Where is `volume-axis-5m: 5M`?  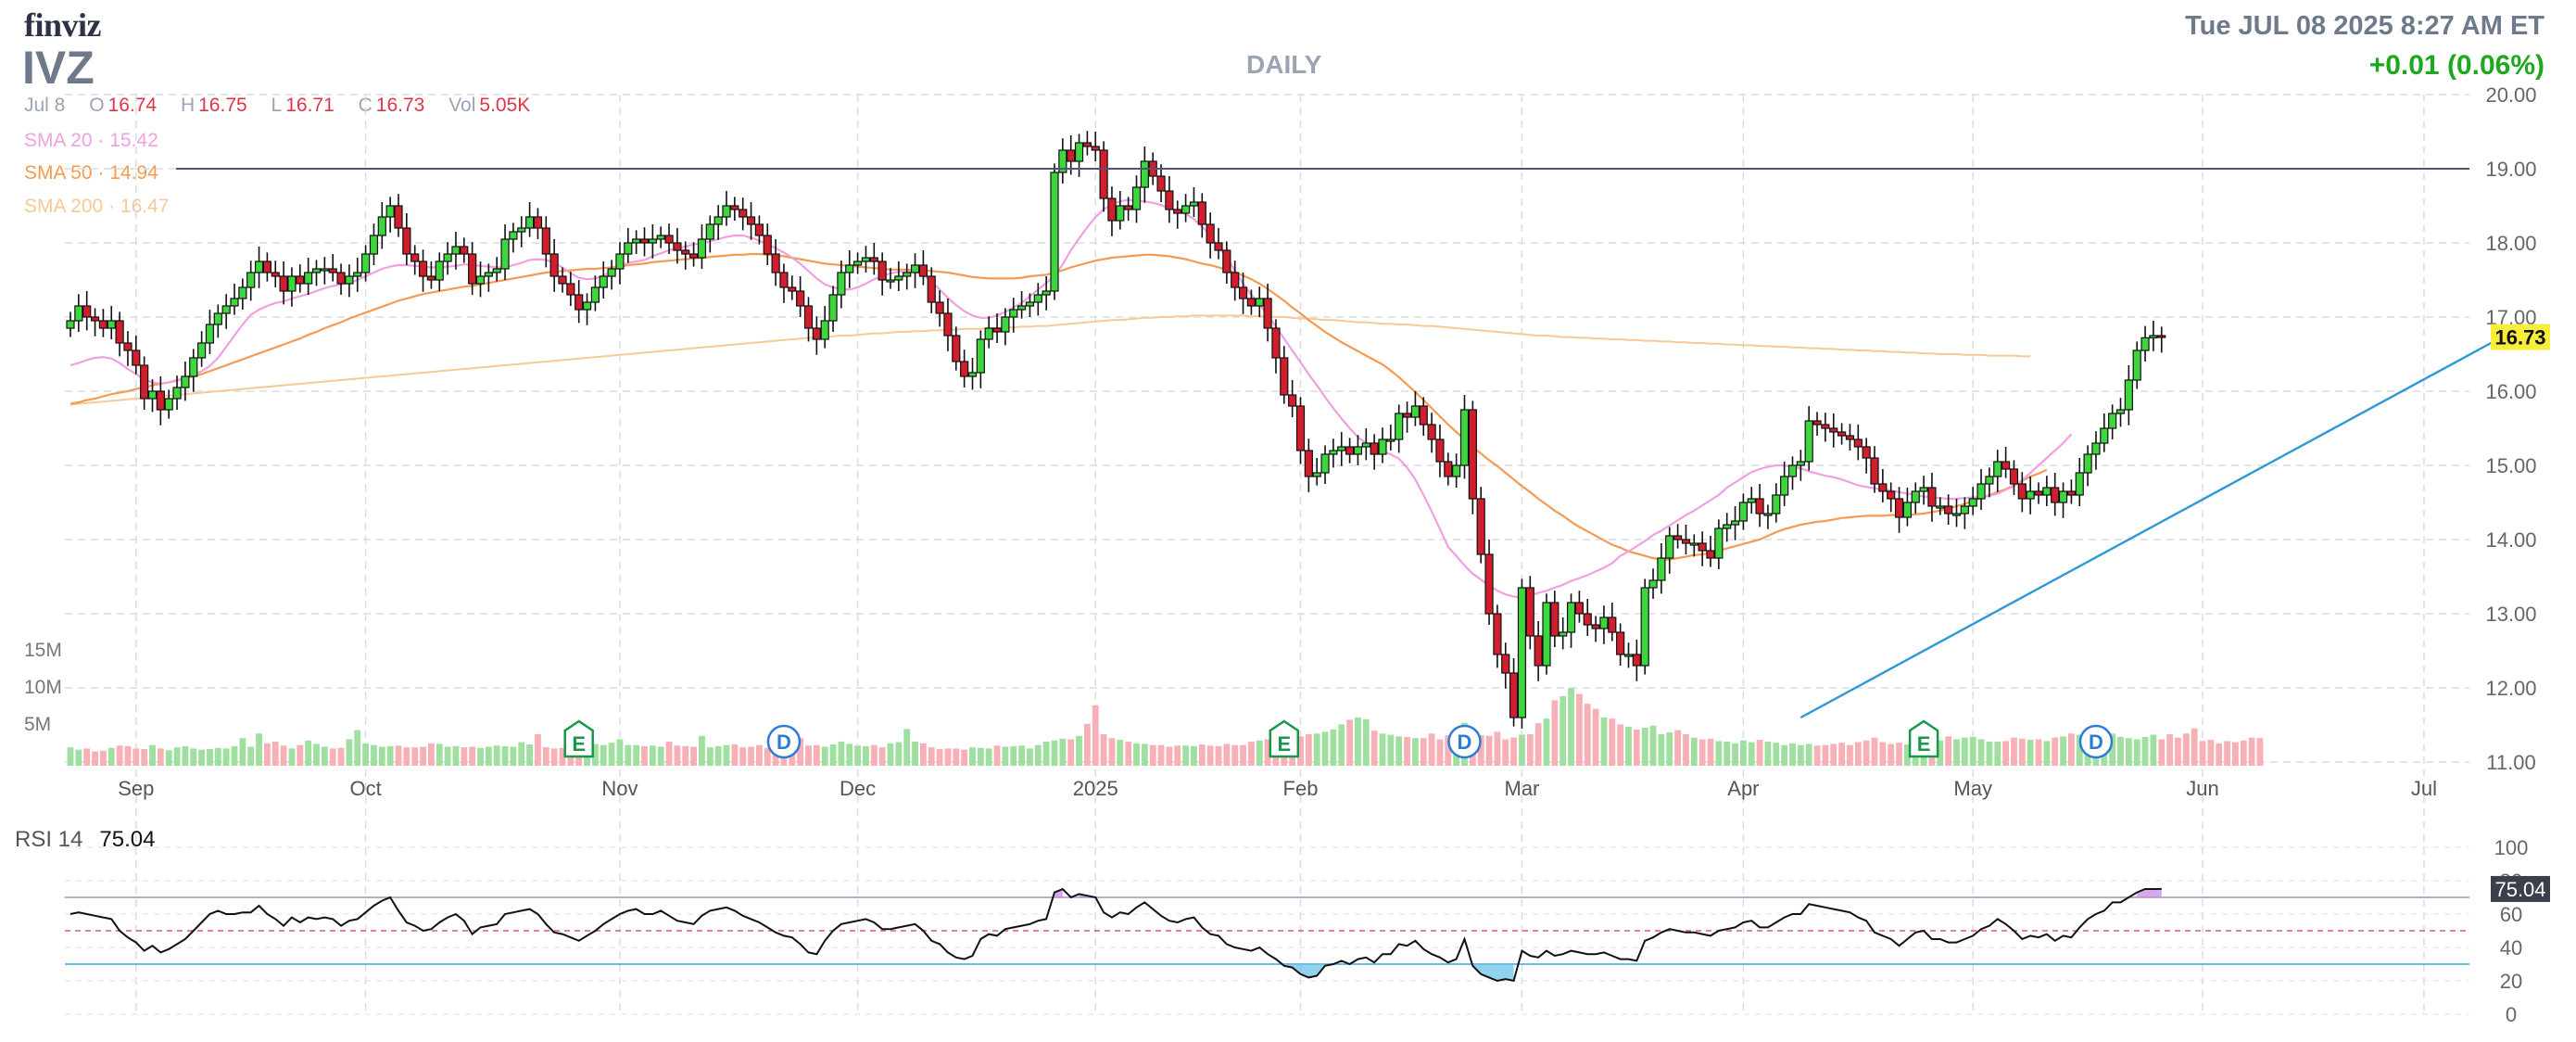 volume-axis-5m: 5M is located at coordinates (38, 724).